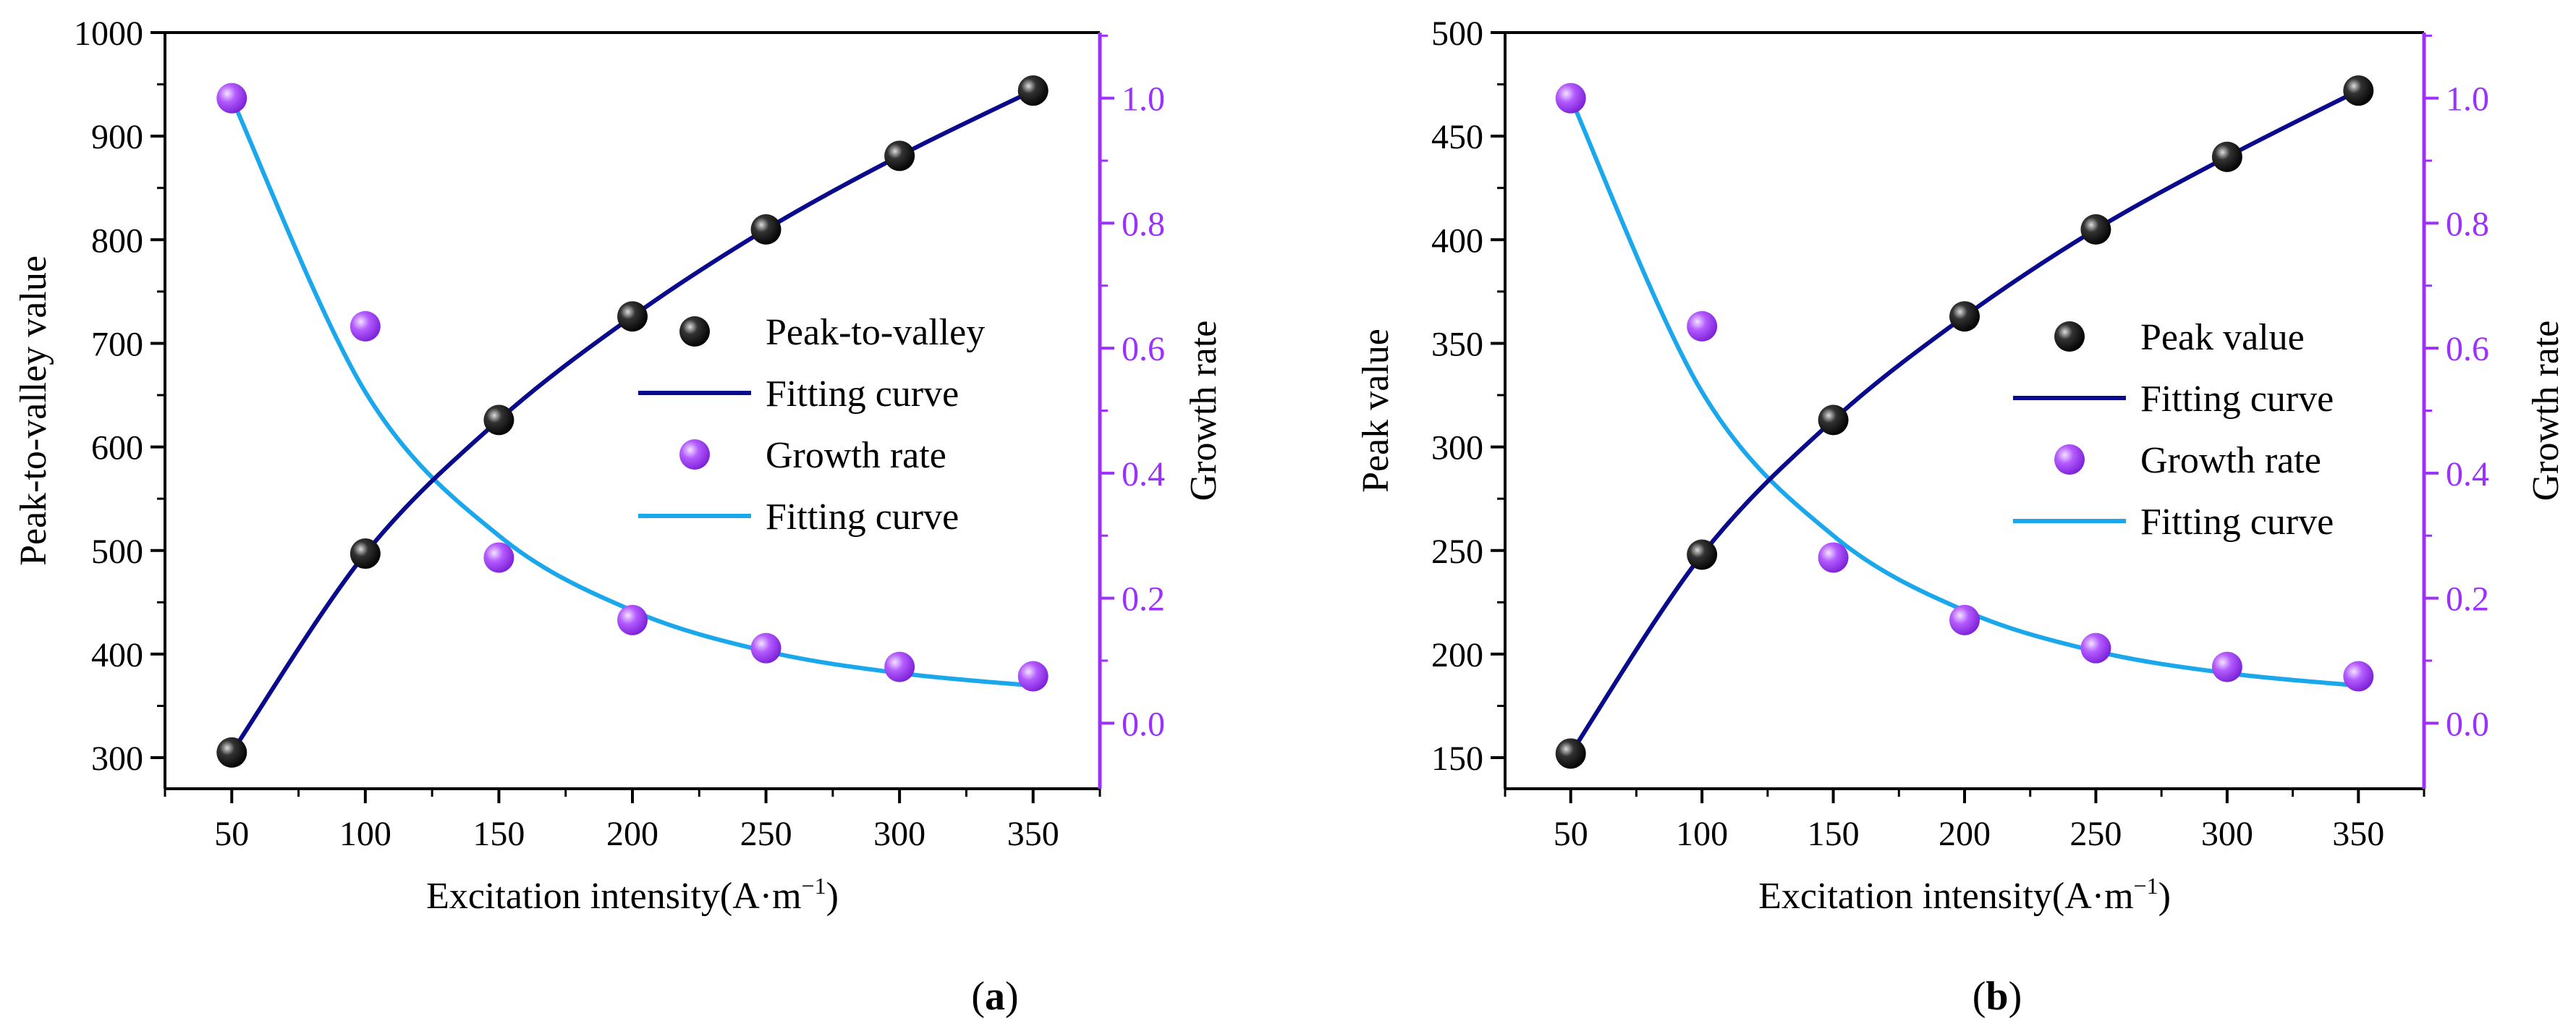  I want to click on y-tick-label: 250, so click(1457, 552).